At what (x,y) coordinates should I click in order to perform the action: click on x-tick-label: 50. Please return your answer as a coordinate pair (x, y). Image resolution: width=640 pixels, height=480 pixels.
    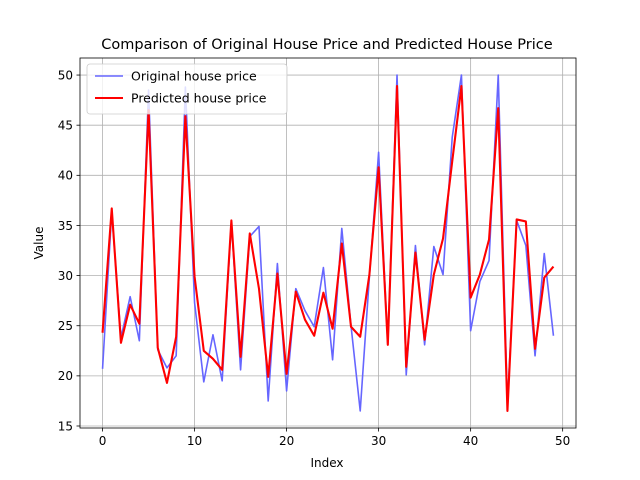
    Looking at the image, I should click on (562, 441).